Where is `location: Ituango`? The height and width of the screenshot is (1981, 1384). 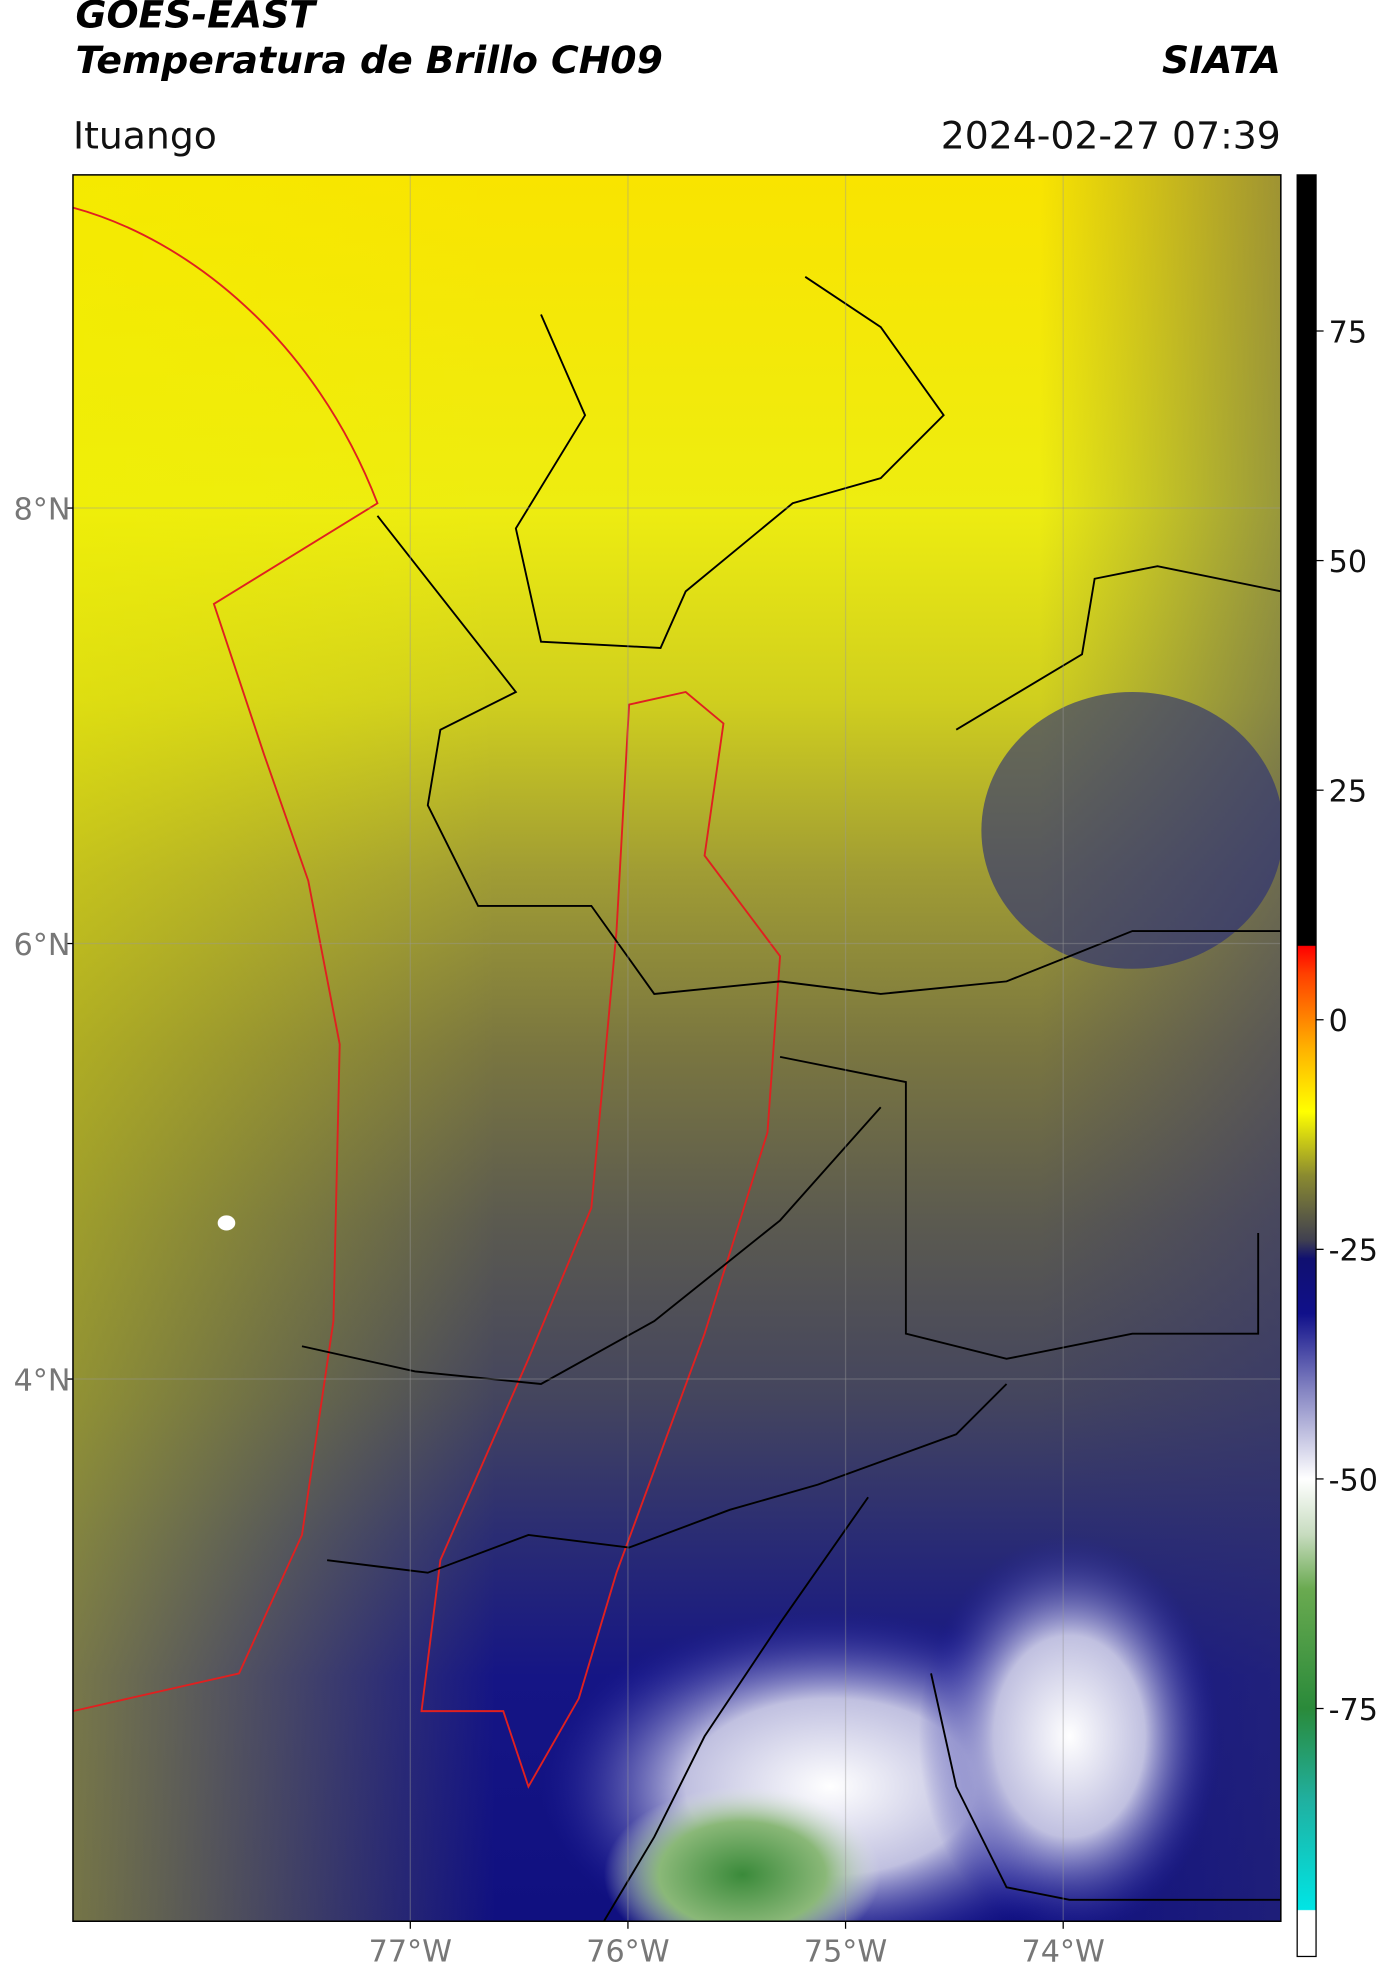
location: Ituango is located at coordinates (145, 135).